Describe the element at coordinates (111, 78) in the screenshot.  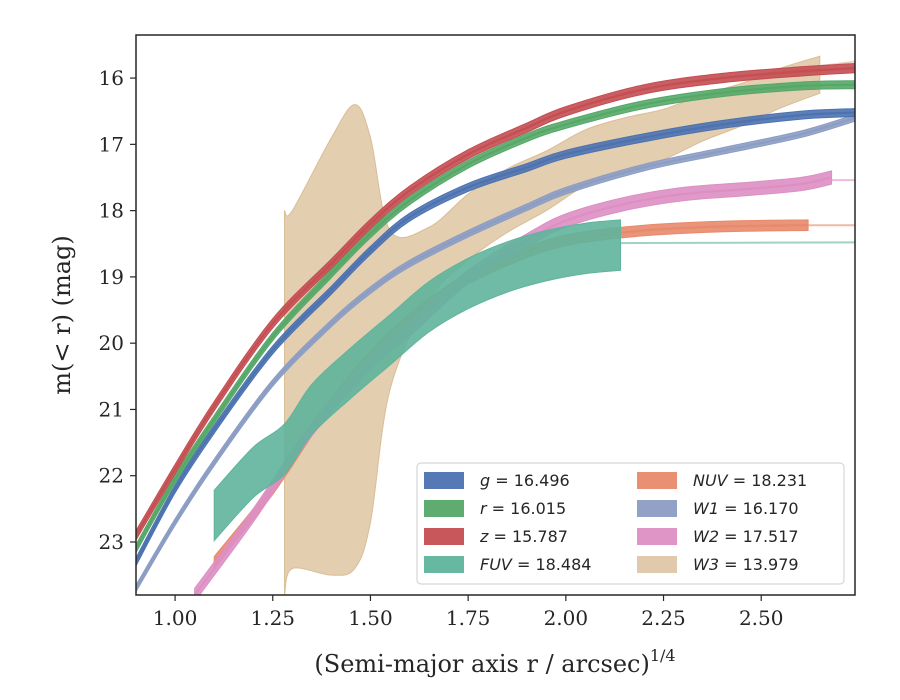
I see `y-tick-label: 16` at that location.